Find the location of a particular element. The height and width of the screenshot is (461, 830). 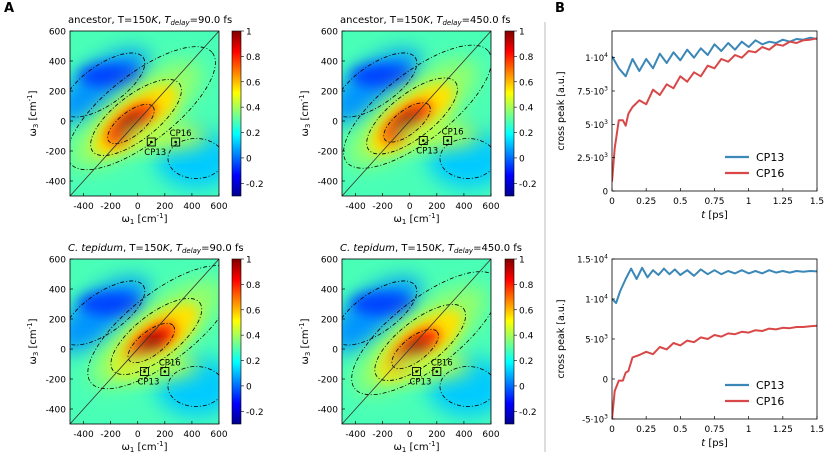

cp16-marker-dot is located at coordinates (175, 142).